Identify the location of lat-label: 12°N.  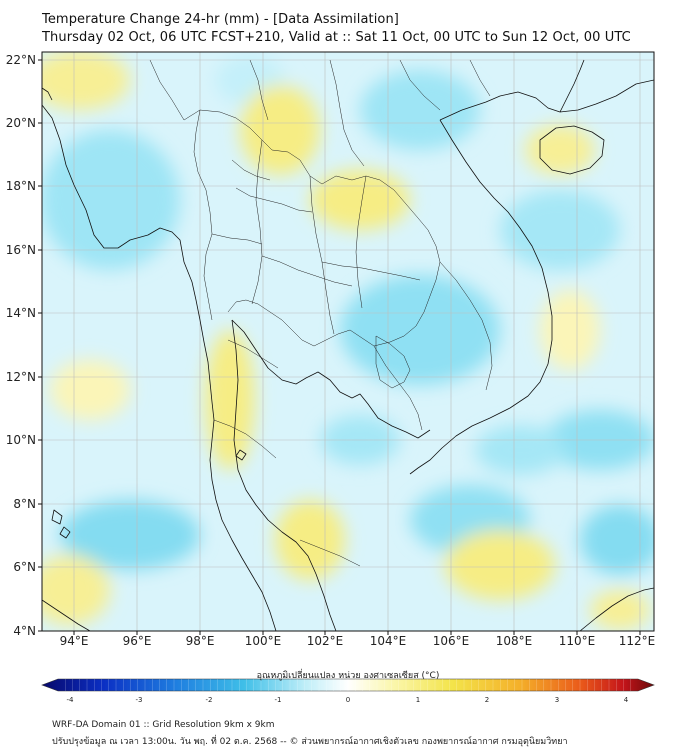
(21, 377).